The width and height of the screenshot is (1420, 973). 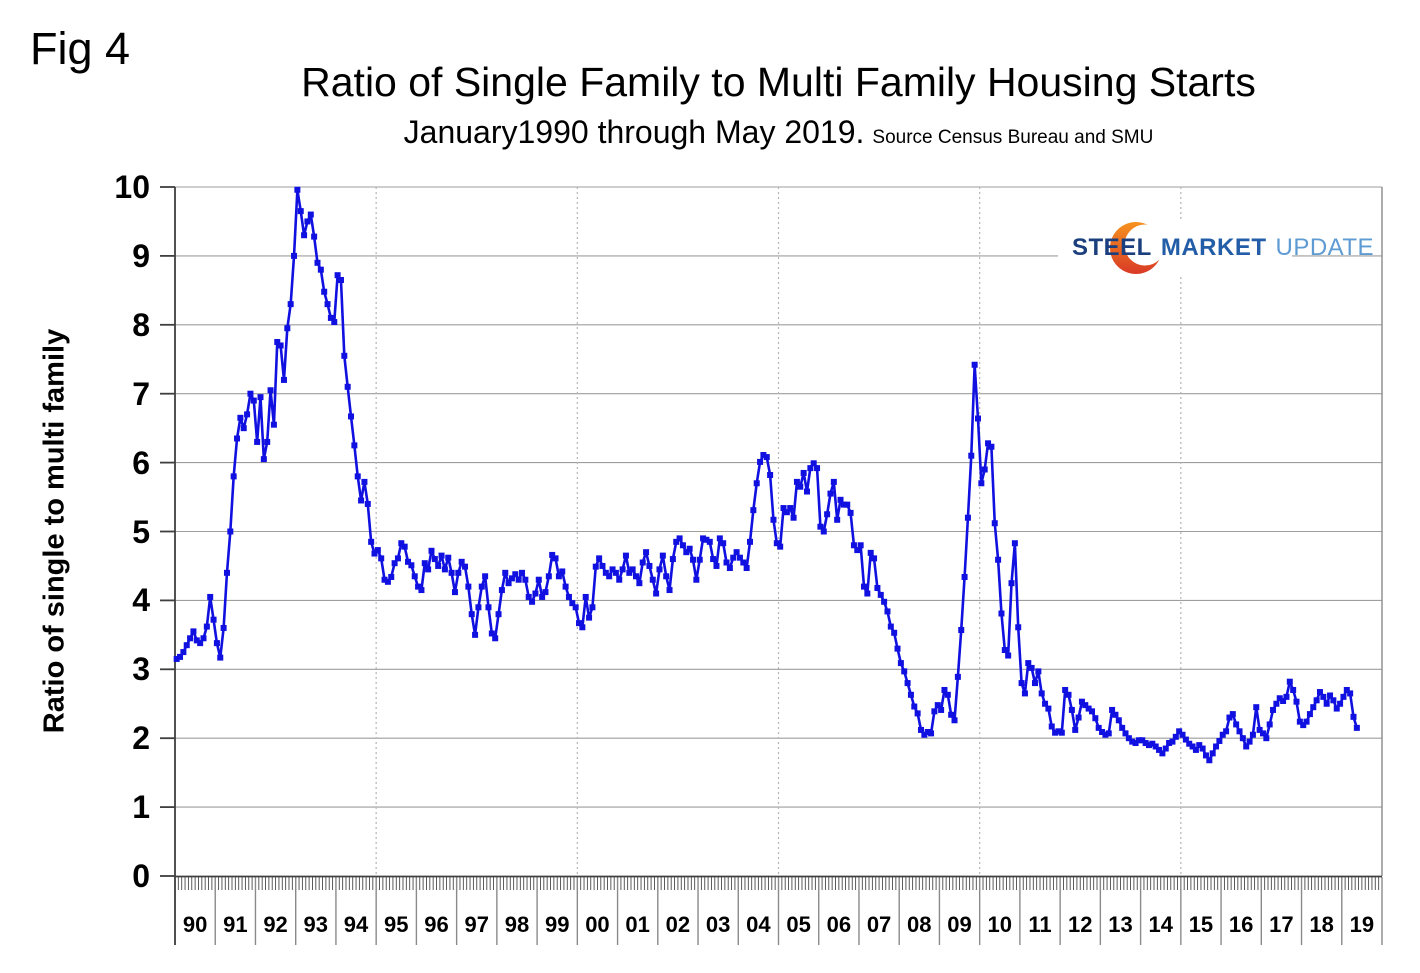 I want to click on y-tick-label: 3, so click(x=141, y=669).